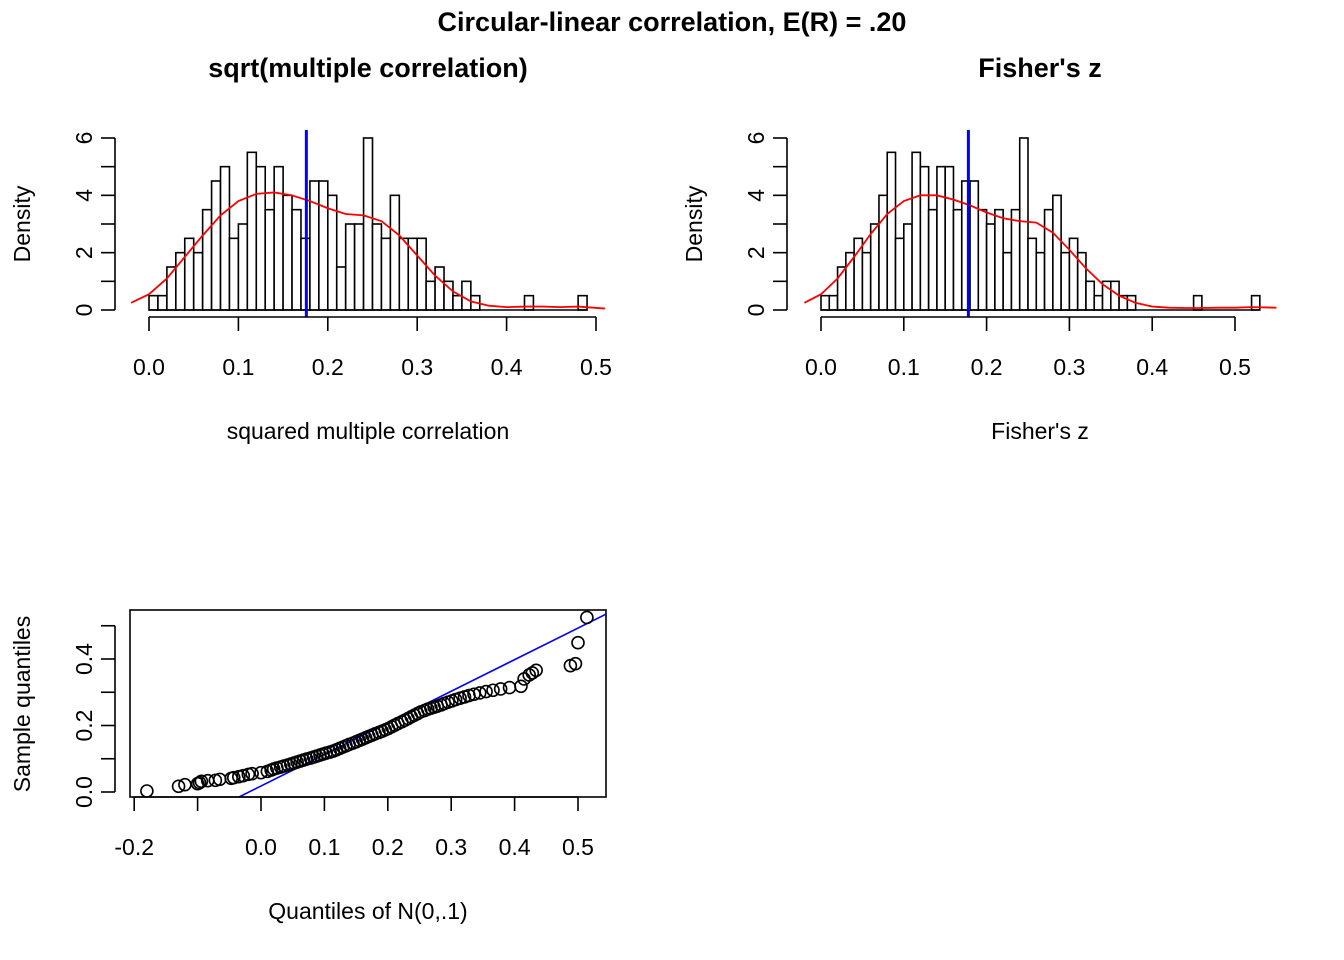 Image resolution: width=1344 pixels, height=960 pixels. Describe the element at coordinates (367, 911) in the screenshot. I see `x-axis-label: Quantiles of N(0,.1)` at that location.